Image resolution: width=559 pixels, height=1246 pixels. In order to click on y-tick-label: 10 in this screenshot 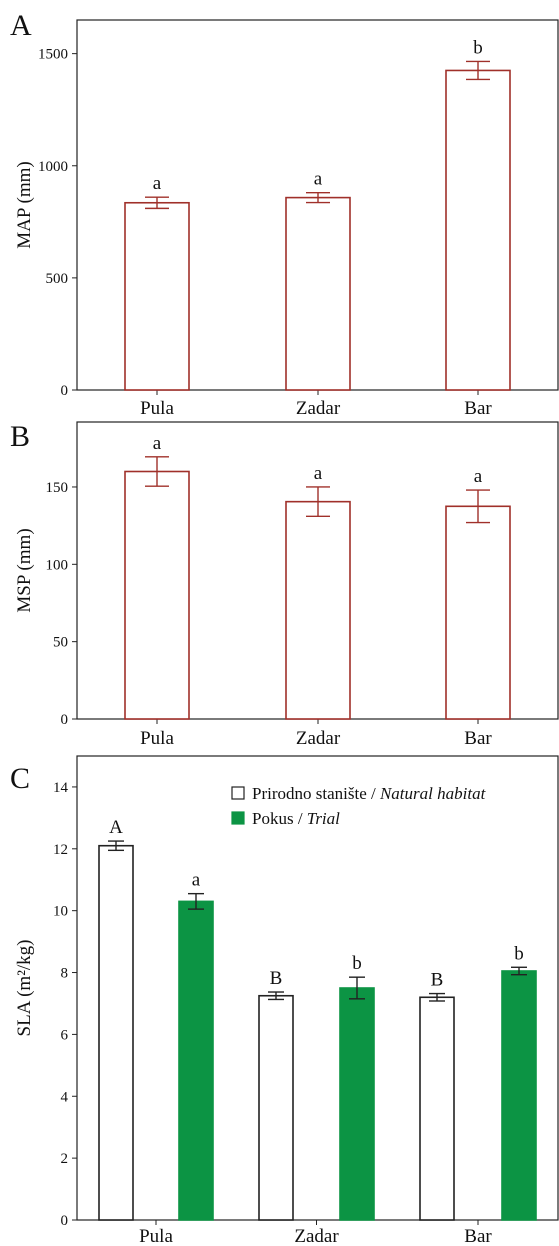, I will do `click(60, 912)`.